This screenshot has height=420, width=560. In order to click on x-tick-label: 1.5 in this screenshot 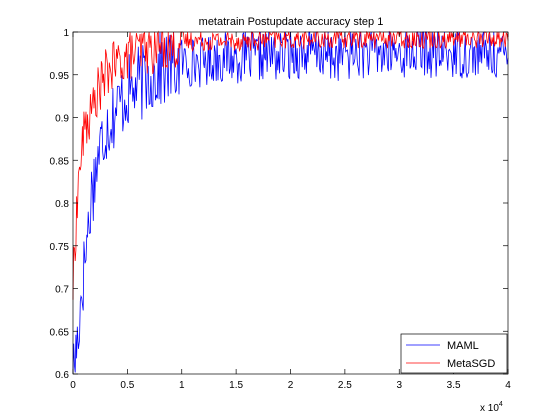, I will do `click(236, 385)`.